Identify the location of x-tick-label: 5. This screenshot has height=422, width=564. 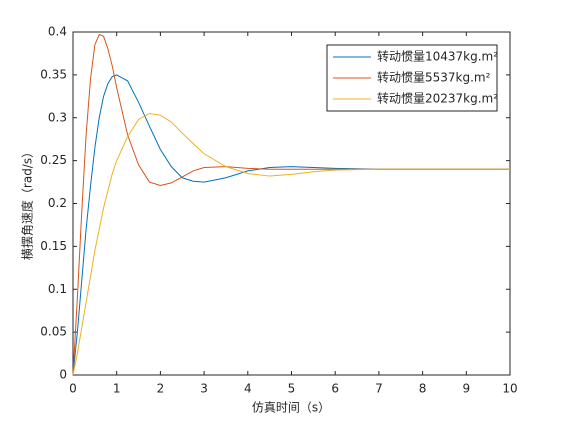
(292, 389).